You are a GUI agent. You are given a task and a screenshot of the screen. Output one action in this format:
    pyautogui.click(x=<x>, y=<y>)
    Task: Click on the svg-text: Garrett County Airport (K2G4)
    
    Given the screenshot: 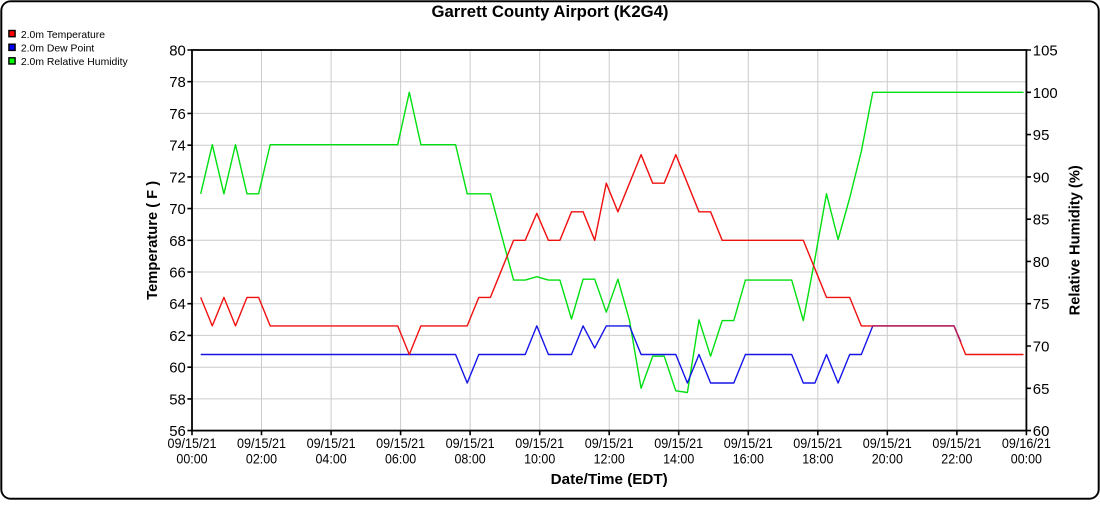 What is the action you would take?
    pyautogui.click(x=550, y=12)
    